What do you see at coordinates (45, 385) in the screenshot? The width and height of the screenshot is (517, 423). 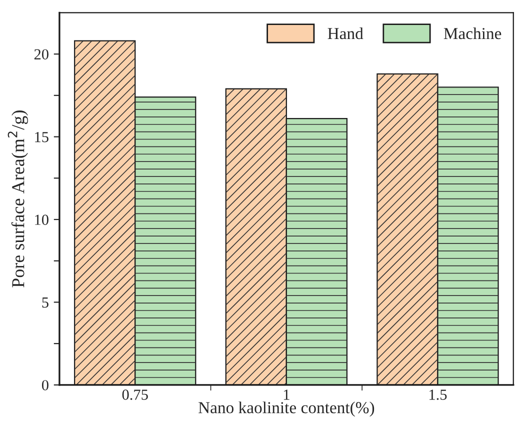 I see `y-tick-label: 0` at bounding box center [45, 385].